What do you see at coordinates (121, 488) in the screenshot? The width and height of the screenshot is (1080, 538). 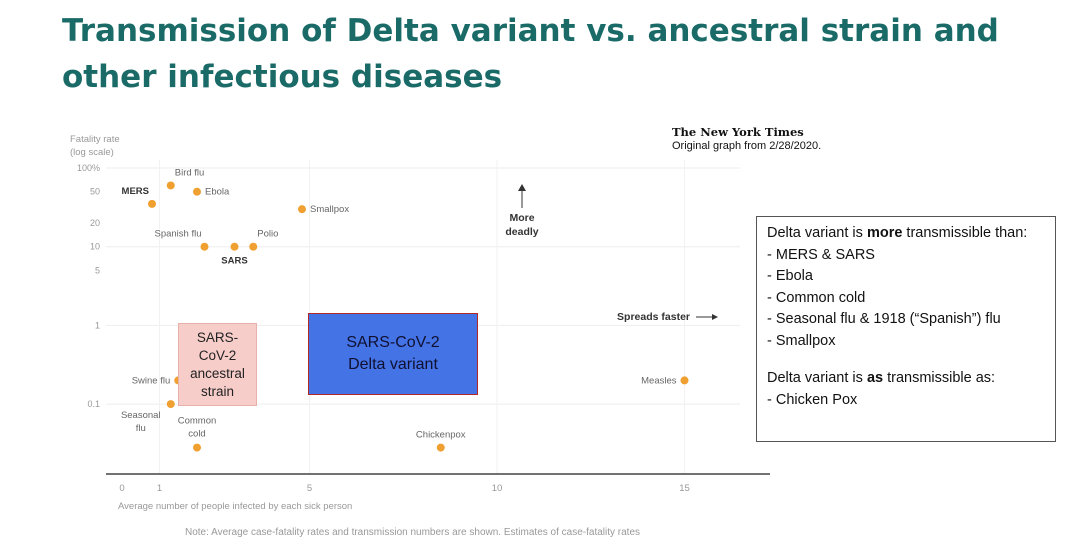 I see `x-tick-label: 0` at bounding box center [121, 488].